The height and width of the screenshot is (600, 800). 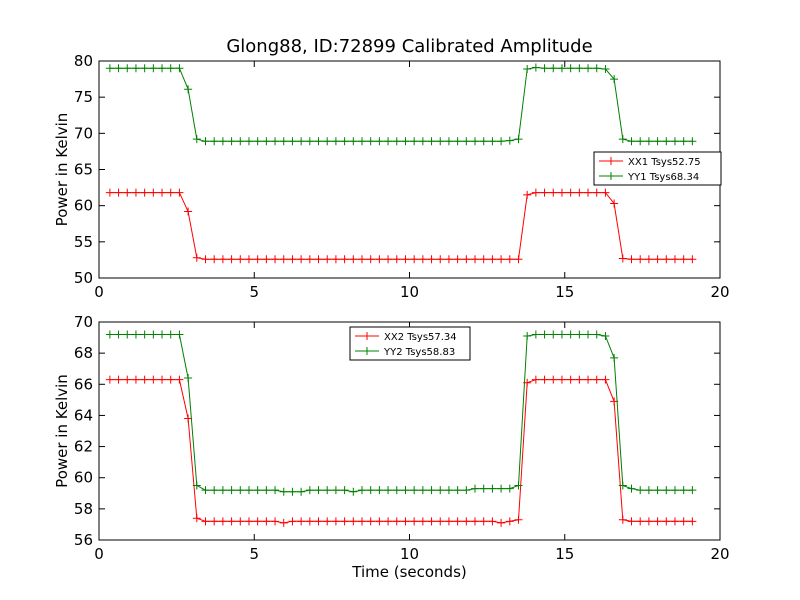 What do you see at coordinates (611, 176) in the screenshot?
I see `legend-marker` at bounding box center [611, 176].